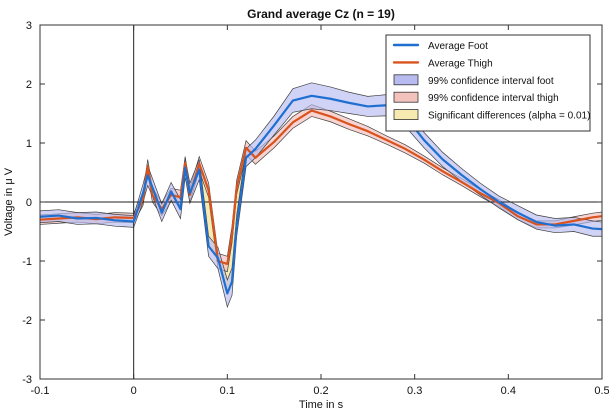 This screenshot has width=609, height=412. I want to click on x-tick-label: 0.2, so click(320, 391).